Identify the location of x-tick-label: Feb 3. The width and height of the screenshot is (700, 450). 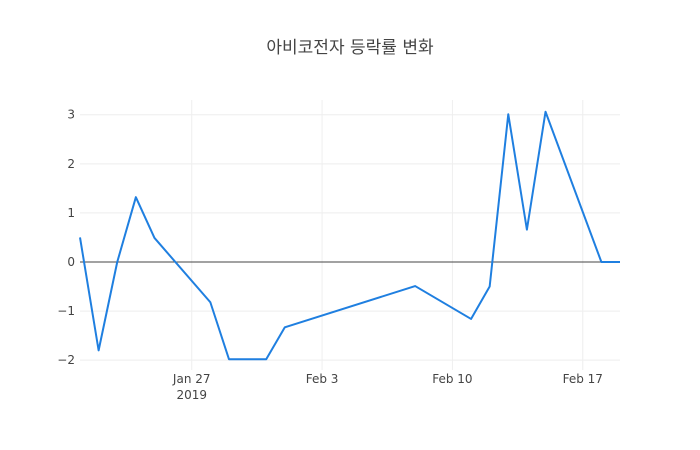
(322, 379).